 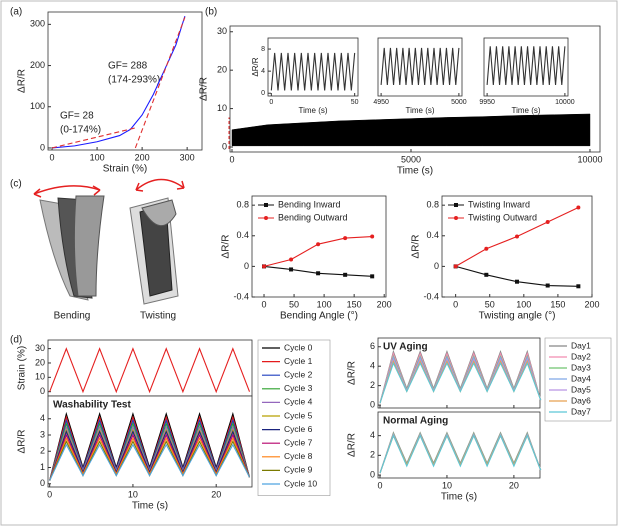 I want to click on twisting-illustration, so click(x=157, y=241).